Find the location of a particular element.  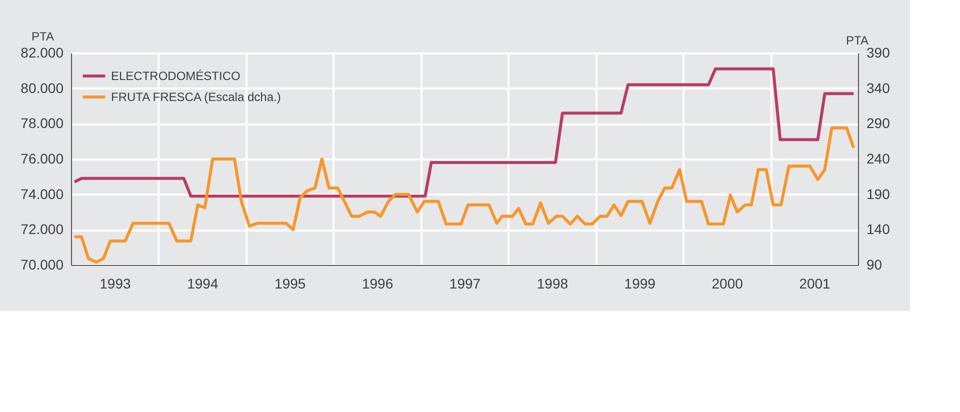

y-tick-label: 72.000 is located at coordinates (42, 229).